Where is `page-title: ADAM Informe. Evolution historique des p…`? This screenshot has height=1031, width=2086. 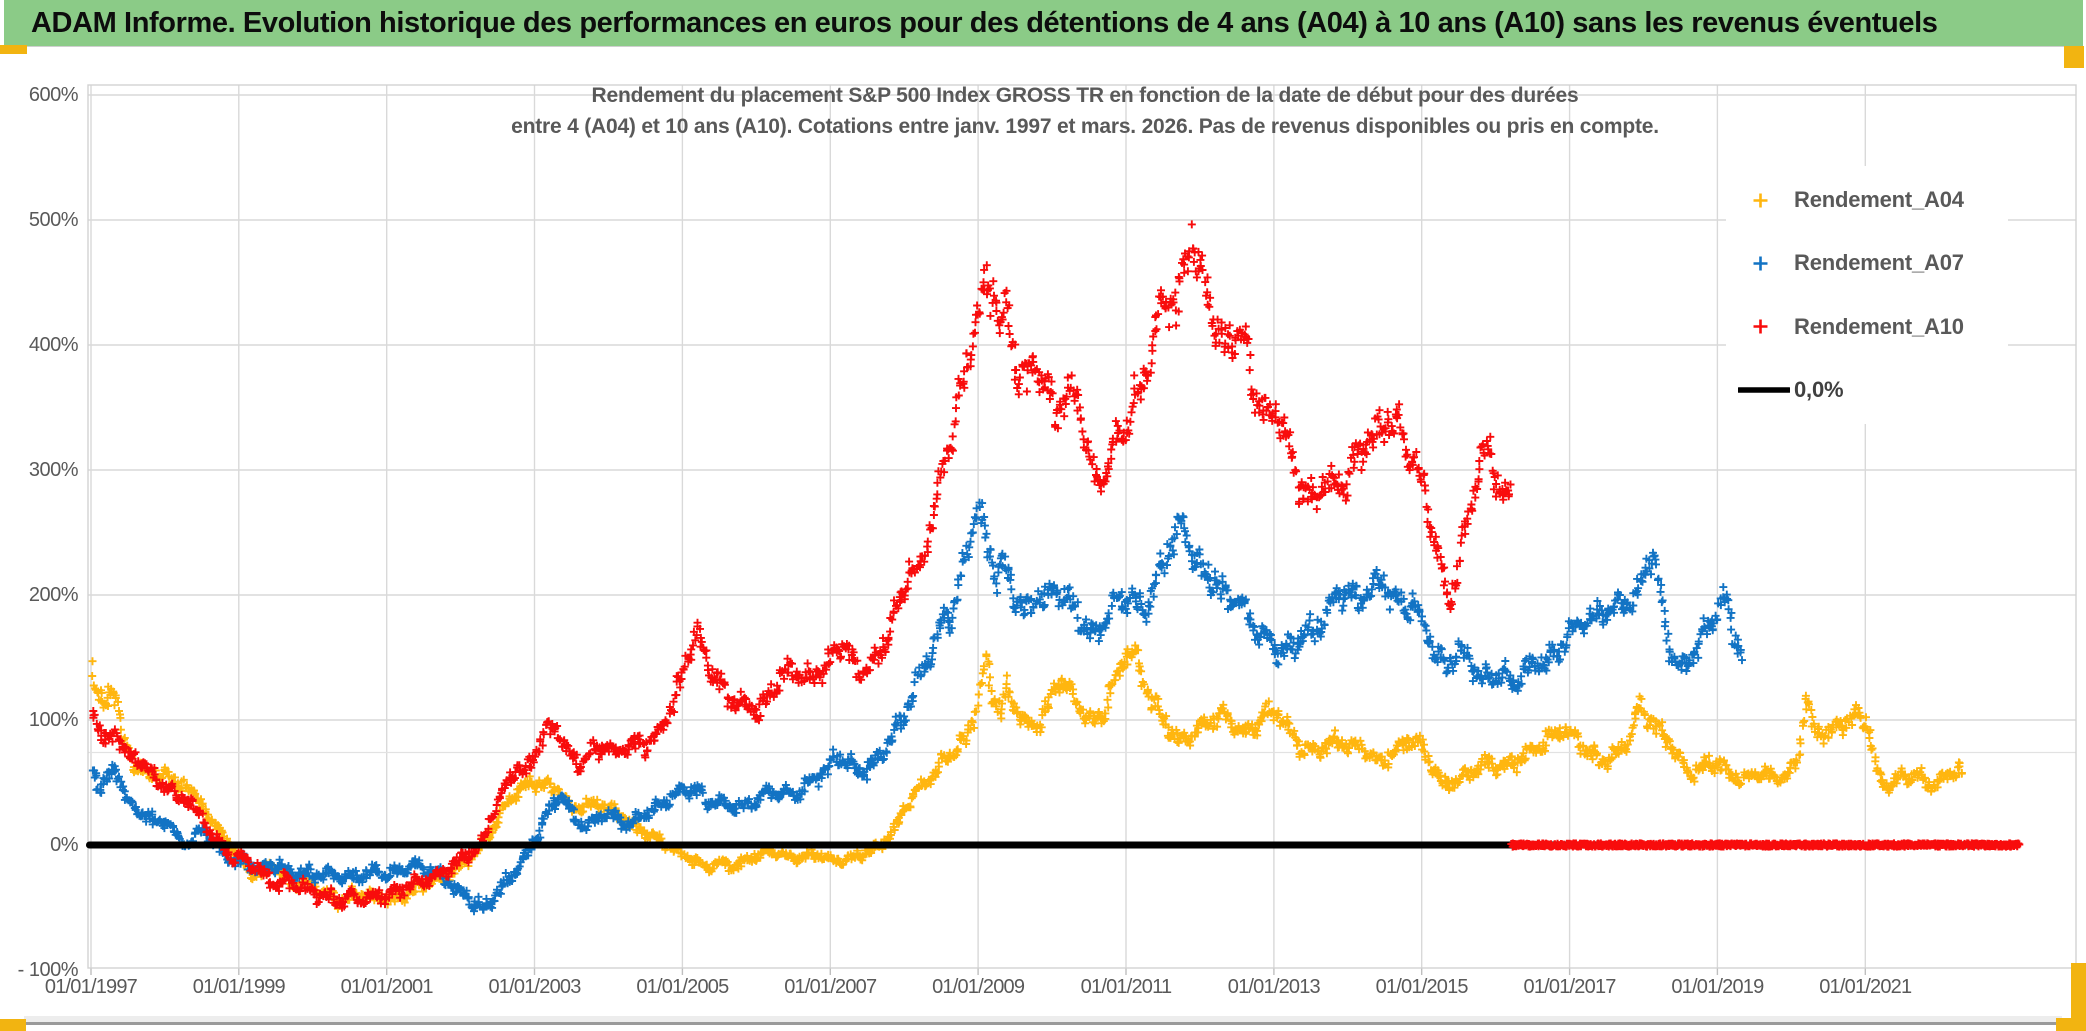 page-title: ADAM Informe. Evolution historique des p… is located at coordinates (984, 22).